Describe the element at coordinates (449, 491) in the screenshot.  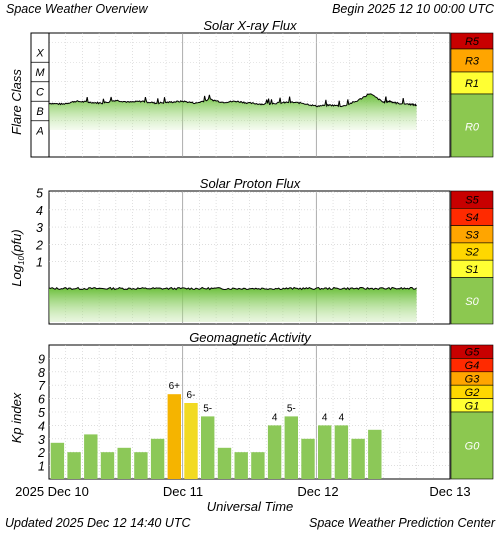
I see `xaxis-tick-3: Dec 13` at that location.